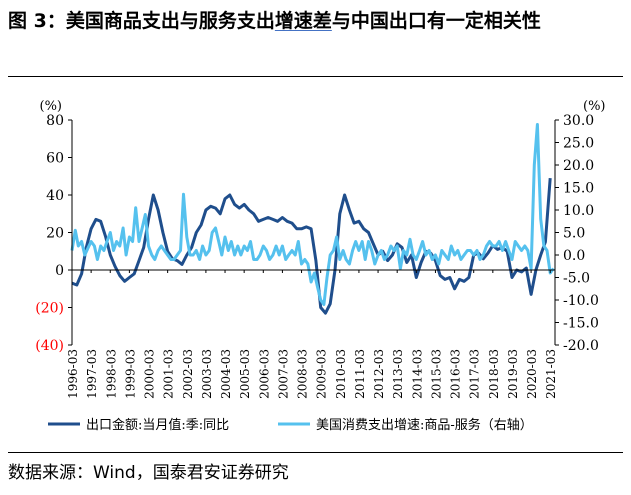  I want to click on legend: 出口金额:当月值:季:同比 美国消费支出增速:商品-服务（右轴）, so click(290, 425).